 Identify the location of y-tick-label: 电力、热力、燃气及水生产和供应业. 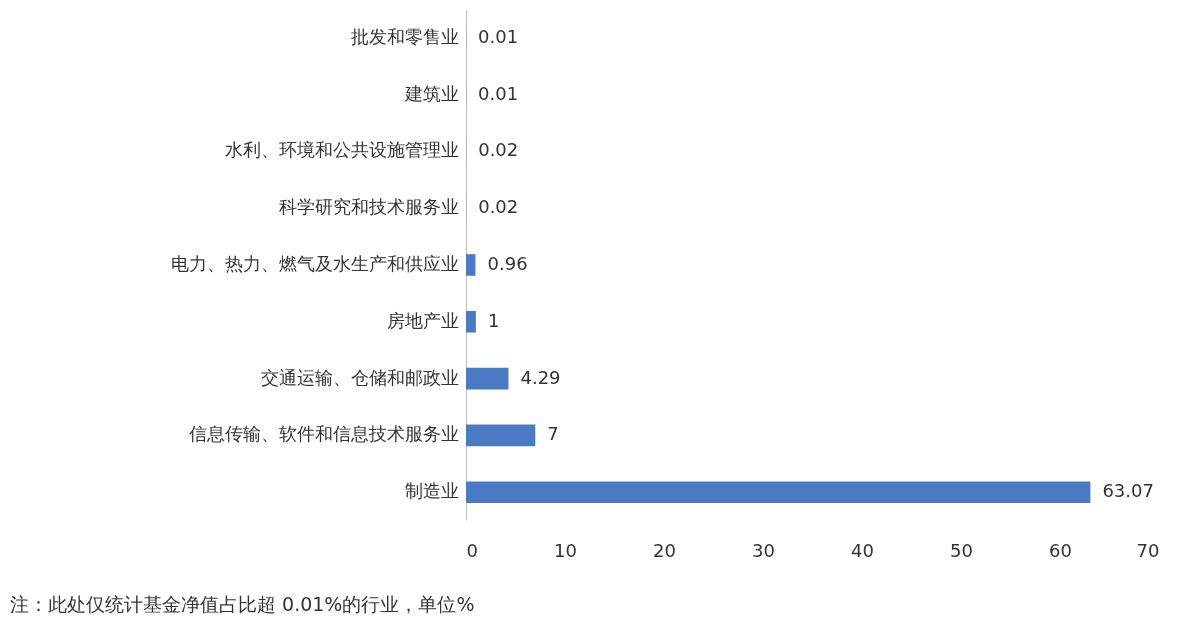
(314, 263).